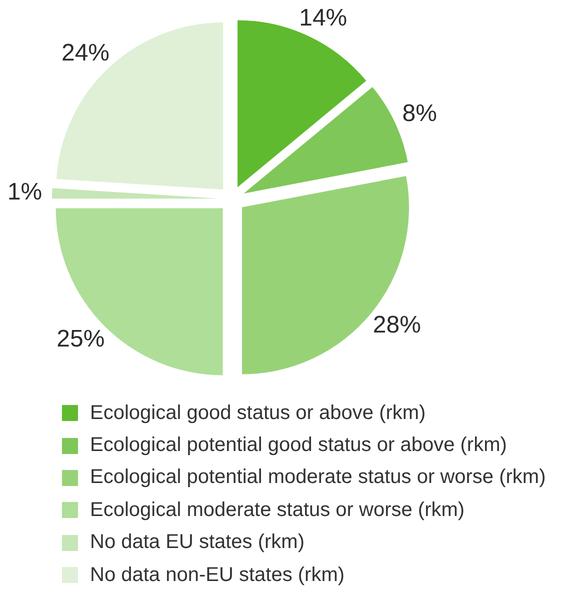  I want to click on legend-label: No data EU states (rkm), so click(197, 542).